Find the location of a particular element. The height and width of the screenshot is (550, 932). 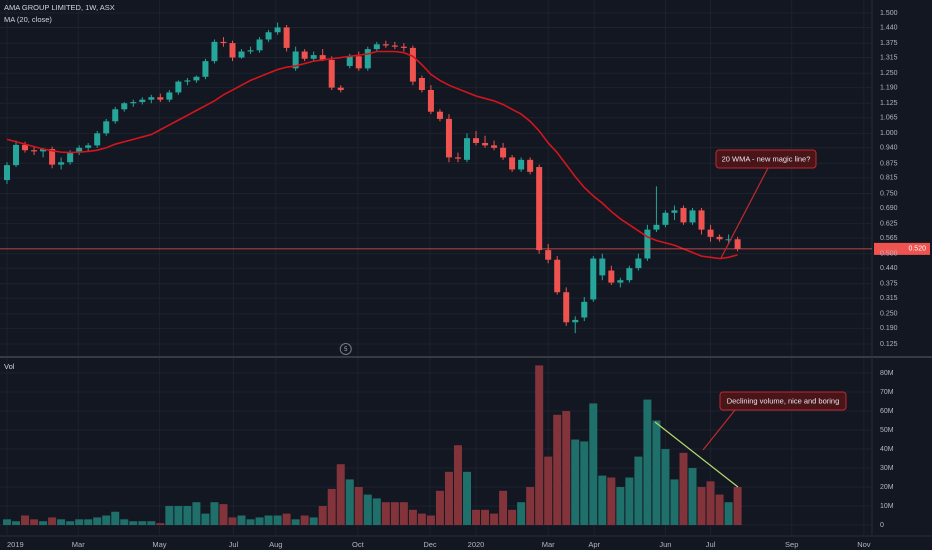

x-tick-label: Oct is located at coordinates (358, 544).